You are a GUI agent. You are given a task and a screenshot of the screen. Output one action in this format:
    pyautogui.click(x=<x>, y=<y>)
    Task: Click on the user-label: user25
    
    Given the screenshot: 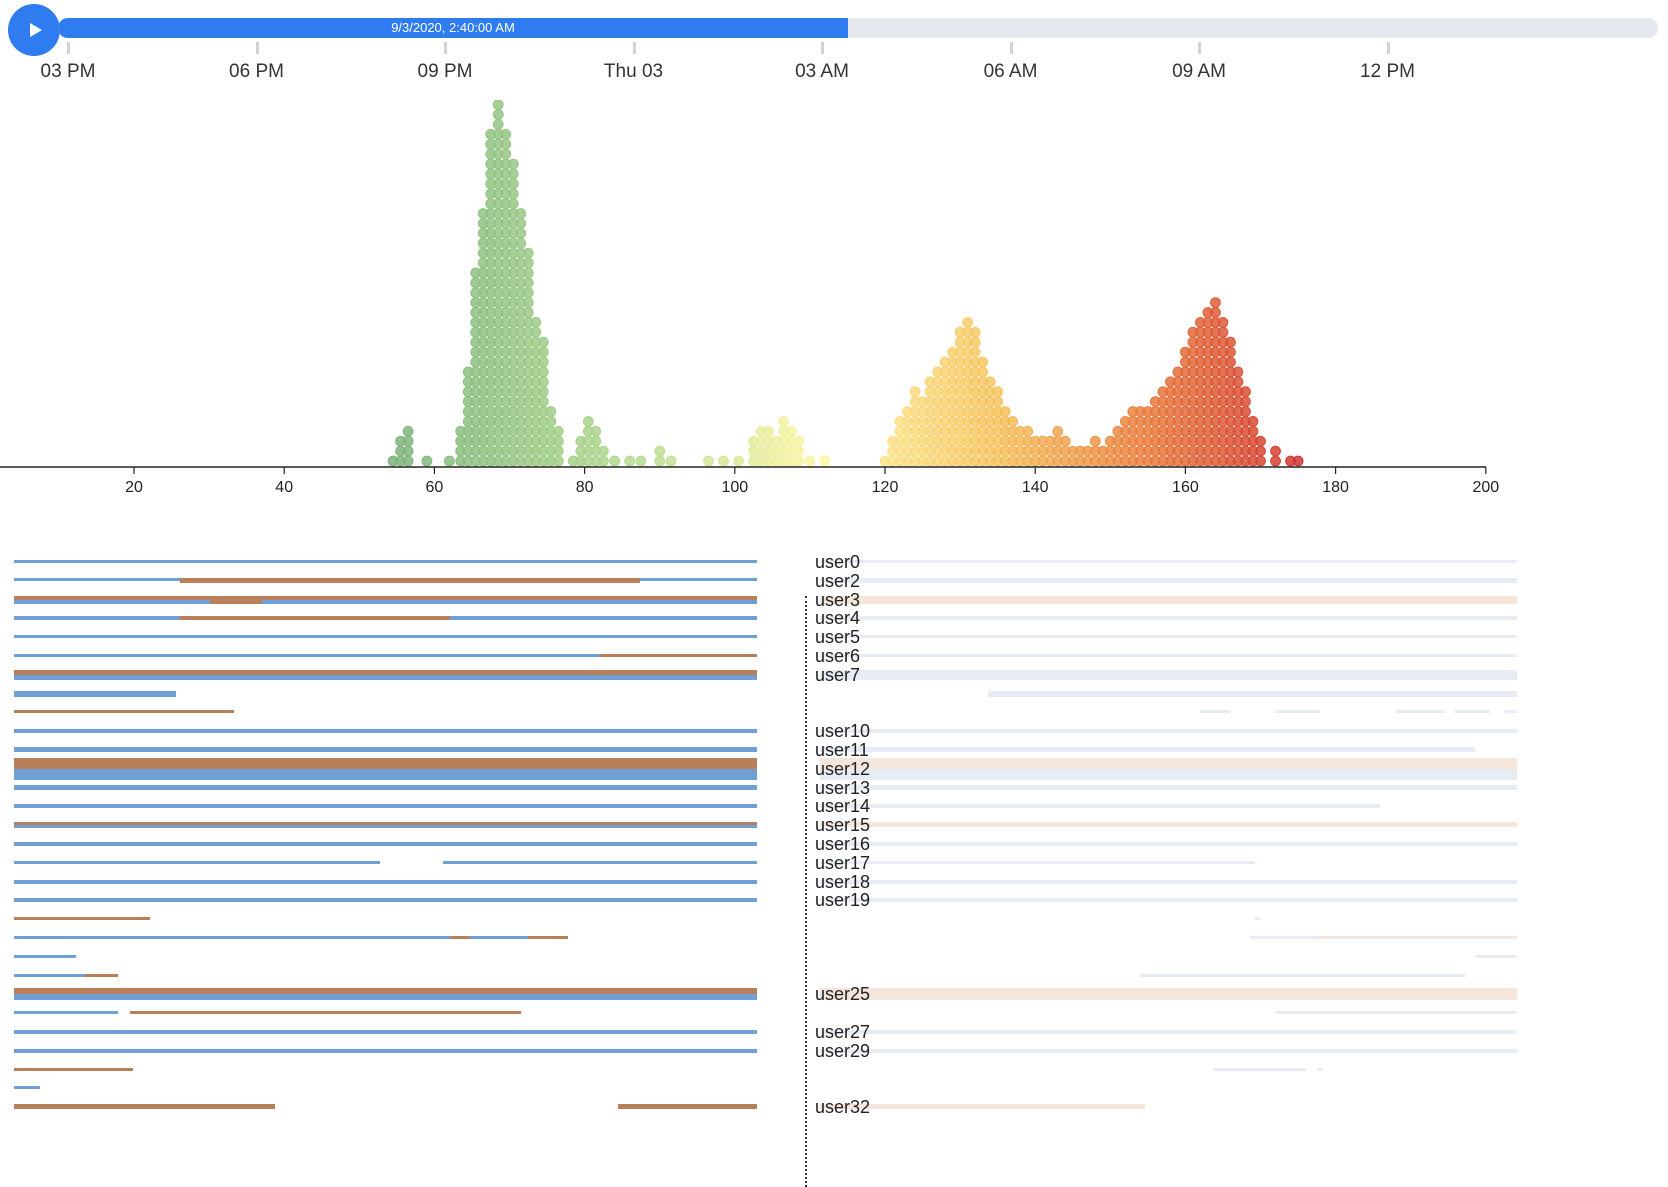 What is the action you would take?
    pyautogui.click(x=843, y=994)
    